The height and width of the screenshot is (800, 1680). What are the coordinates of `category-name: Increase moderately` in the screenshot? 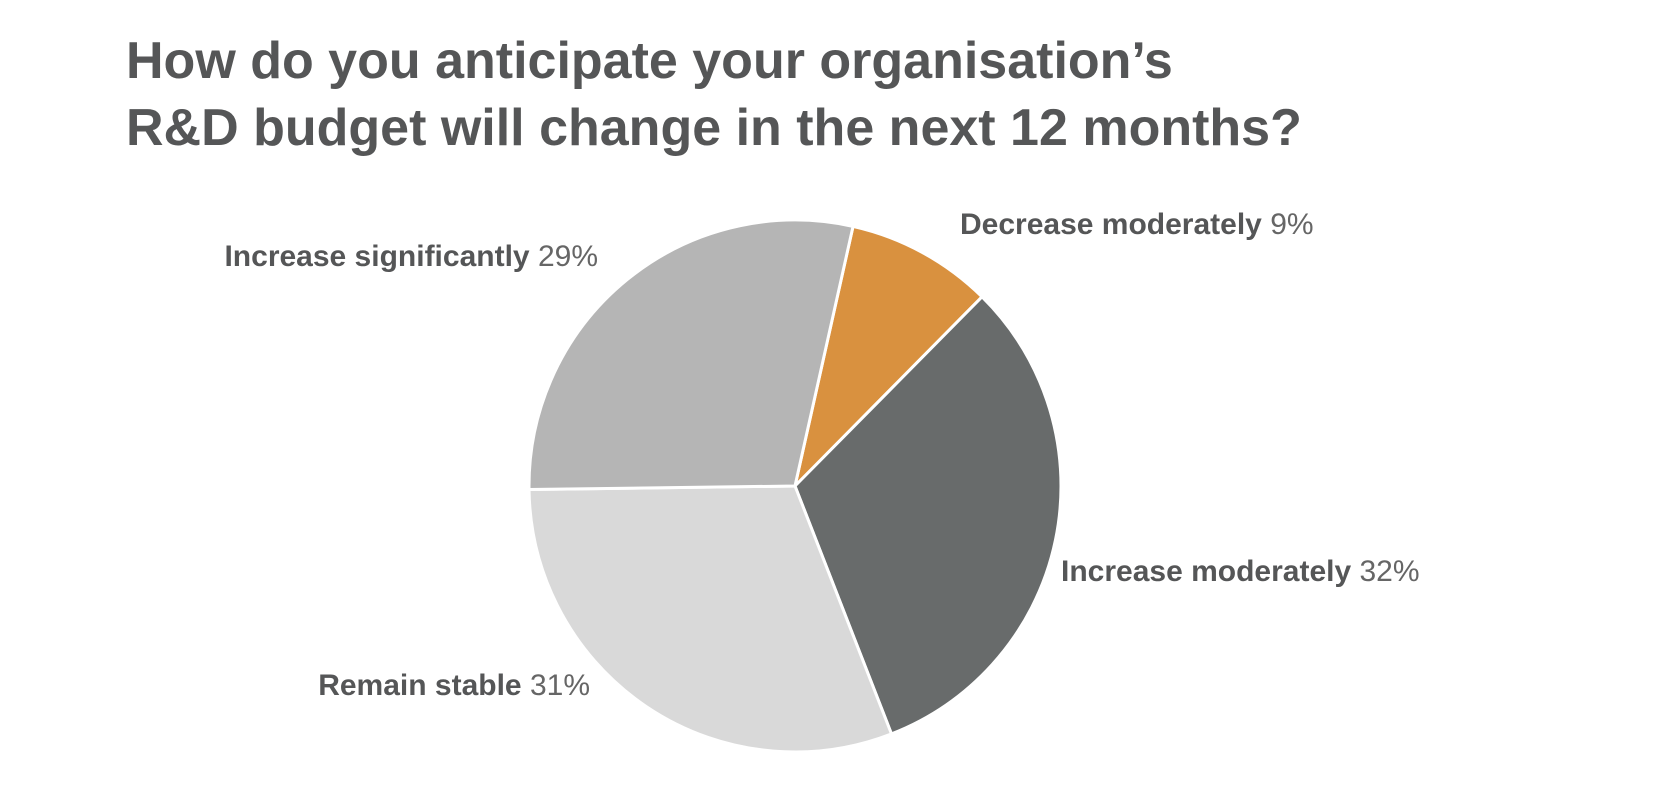 It's located at (1206, 571).